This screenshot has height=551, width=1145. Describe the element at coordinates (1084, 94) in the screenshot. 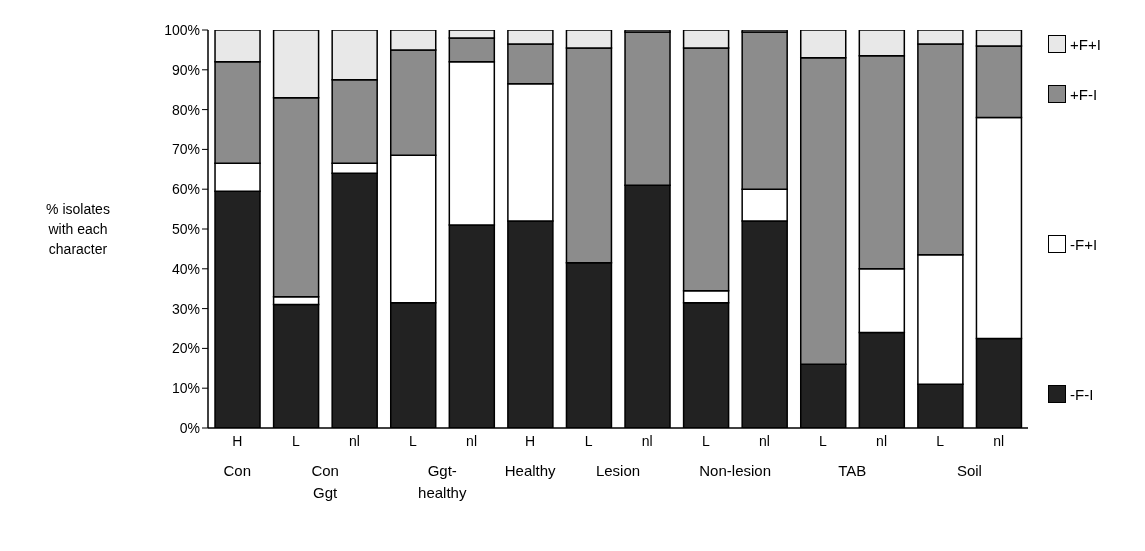

I see `legend-label: +F-I` at that location.